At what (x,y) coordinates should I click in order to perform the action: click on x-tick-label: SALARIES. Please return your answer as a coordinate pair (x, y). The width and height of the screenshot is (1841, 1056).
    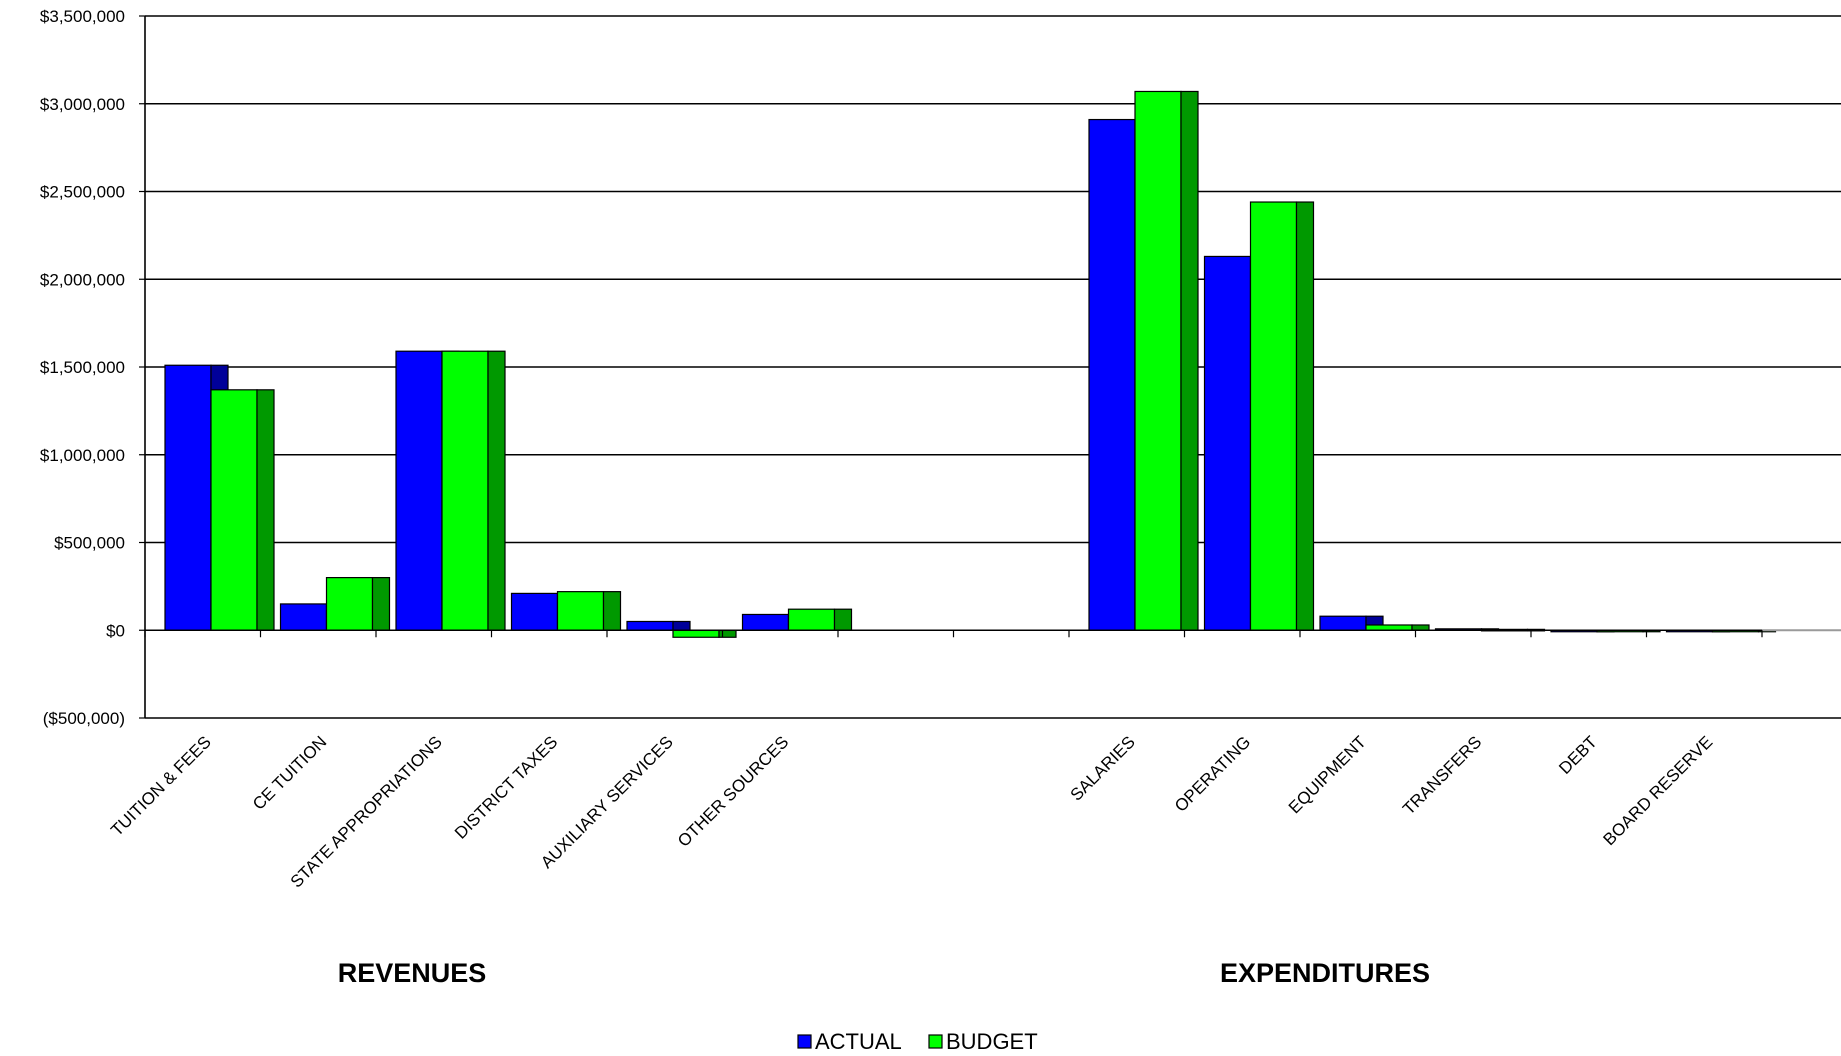
    Looking at the image, I should click on (1103, 768).